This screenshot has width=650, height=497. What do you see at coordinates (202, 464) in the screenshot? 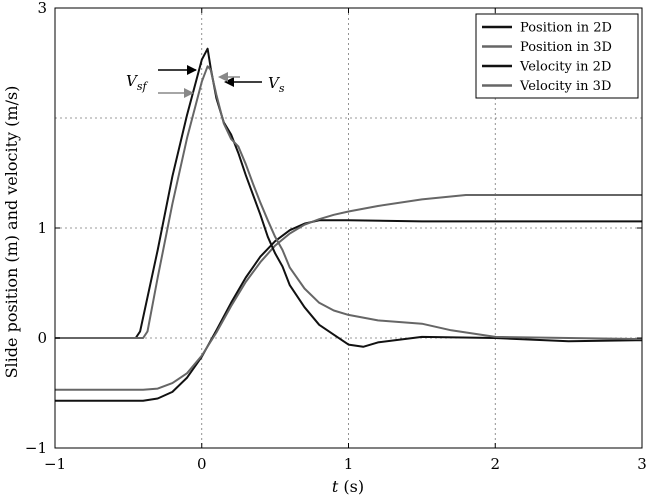
I see `x-tick-label-1: 0` at bounding box center [202, 464].